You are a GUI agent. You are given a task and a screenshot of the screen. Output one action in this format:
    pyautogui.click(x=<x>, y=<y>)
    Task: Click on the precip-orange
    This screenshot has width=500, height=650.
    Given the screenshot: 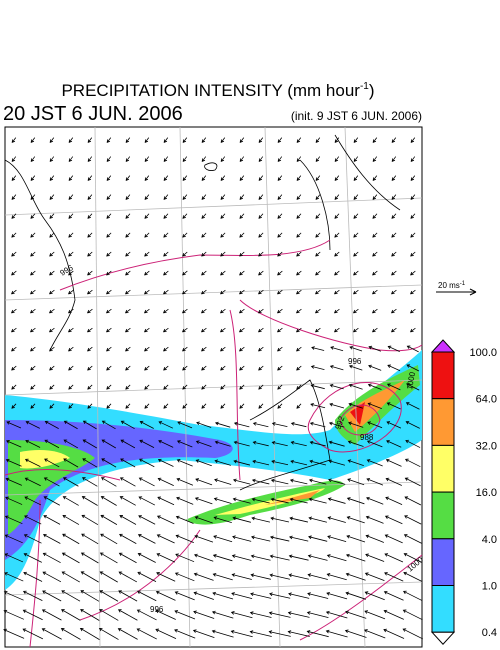 What is the action you would take?
    pyautogui.click(x=292, y=497)
    